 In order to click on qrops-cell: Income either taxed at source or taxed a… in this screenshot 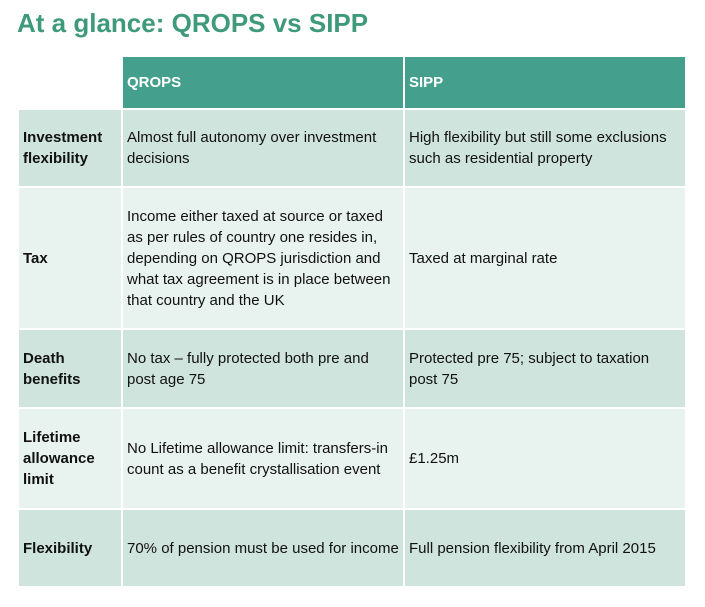, I will do `click(263, 258)`.